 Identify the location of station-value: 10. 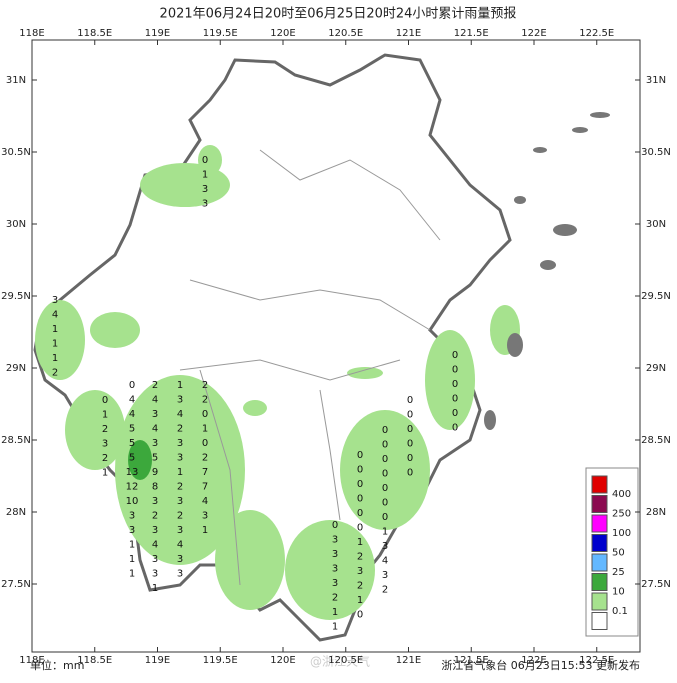
(132, 501).